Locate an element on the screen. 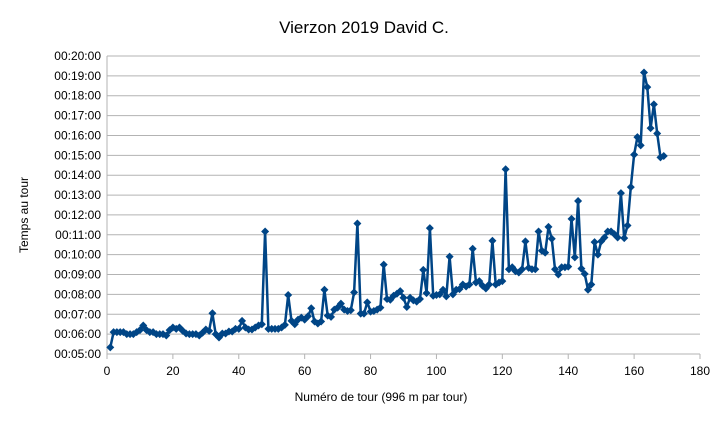  y-tick-label: 00:13:00 is located at coordinates (77, 195).